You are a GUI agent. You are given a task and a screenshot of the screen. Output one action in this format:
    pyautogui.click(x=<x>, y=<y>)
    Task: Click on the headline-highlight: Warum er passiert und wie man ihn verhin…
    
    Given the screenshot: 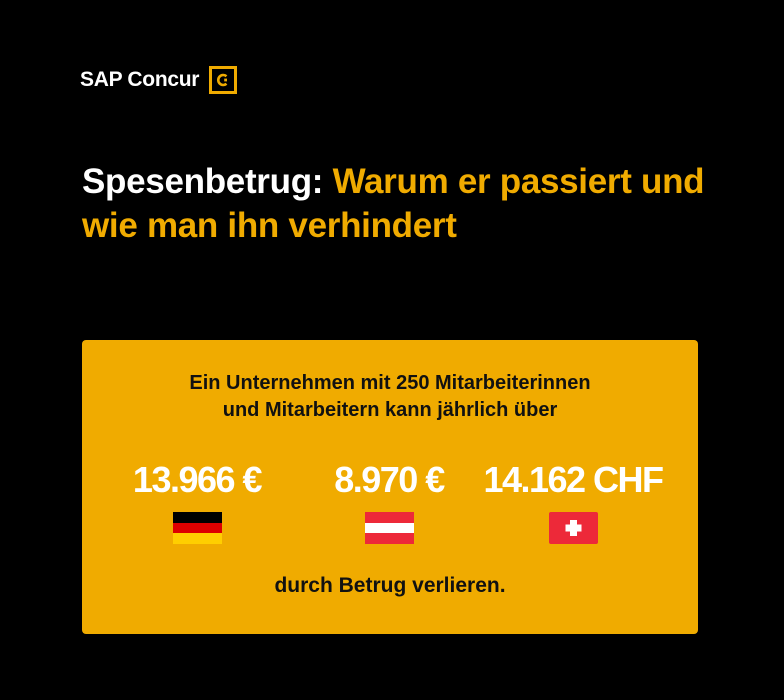 What is the action you would take?
    pyautogui.click(x=393, y=203)
    